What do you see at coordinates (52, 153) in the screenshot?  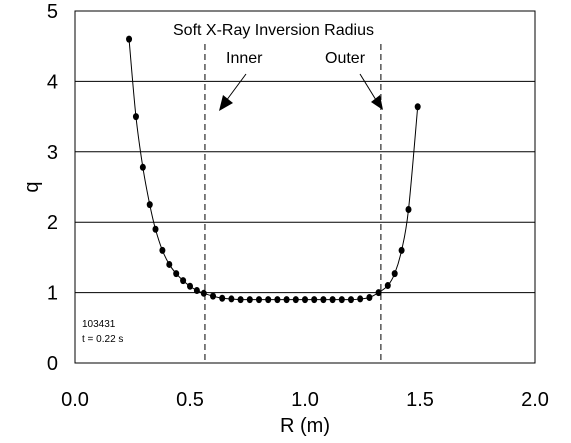 I see `y-tick-label: 3` at bounding box center [52, 153].